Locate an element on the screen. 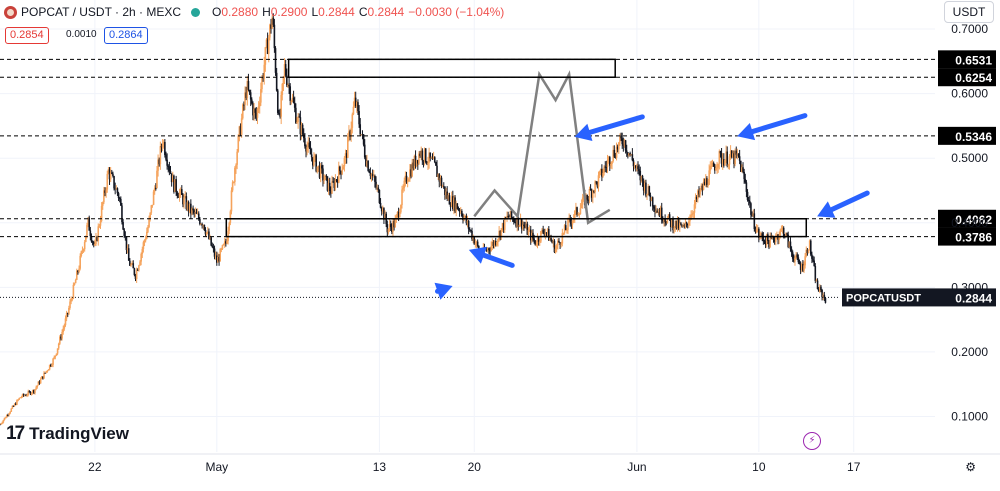 This screenshot has height=491, width=1000. symbol-title: POPCAT / USDT · 2h · MEXC is located at coordinates (101, 12).